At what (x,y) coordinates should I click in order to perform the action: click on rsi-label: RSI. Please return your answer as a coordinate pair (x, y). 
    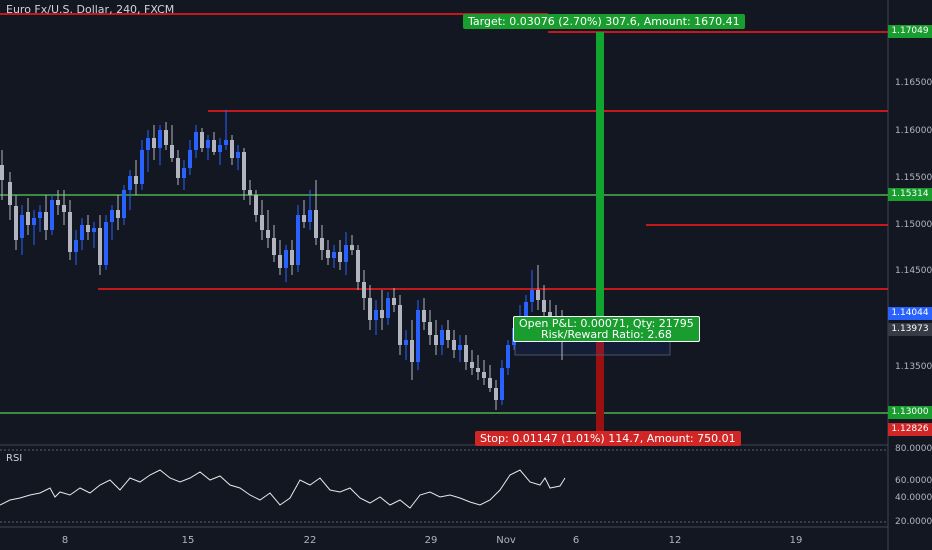
    Looking at the image, I should click on (14, 458).